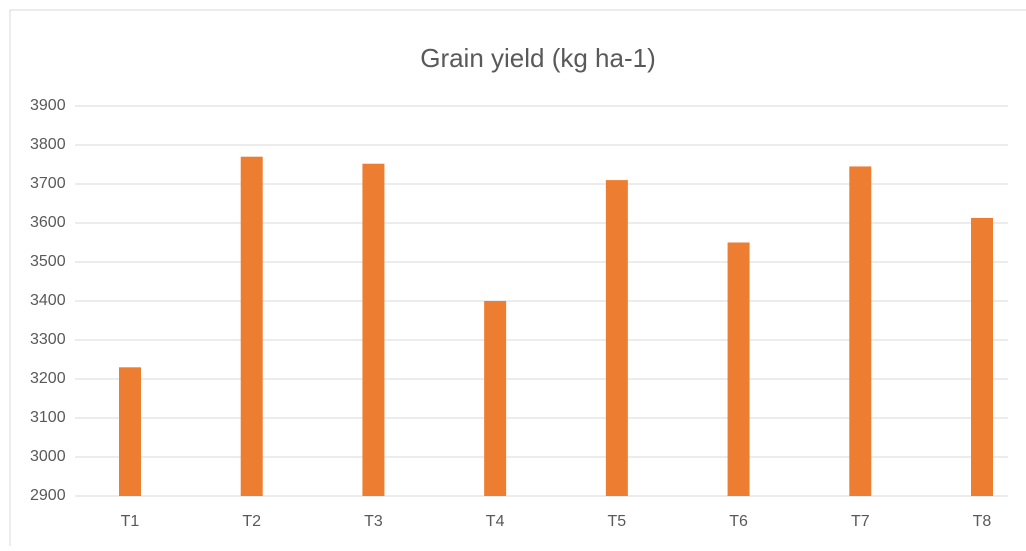 The image size is (1026, 551). What do you see at coordinates (48, 417) in the screenshot?
I see `y-tick-label: 3100` at bounding box center [48, 417].